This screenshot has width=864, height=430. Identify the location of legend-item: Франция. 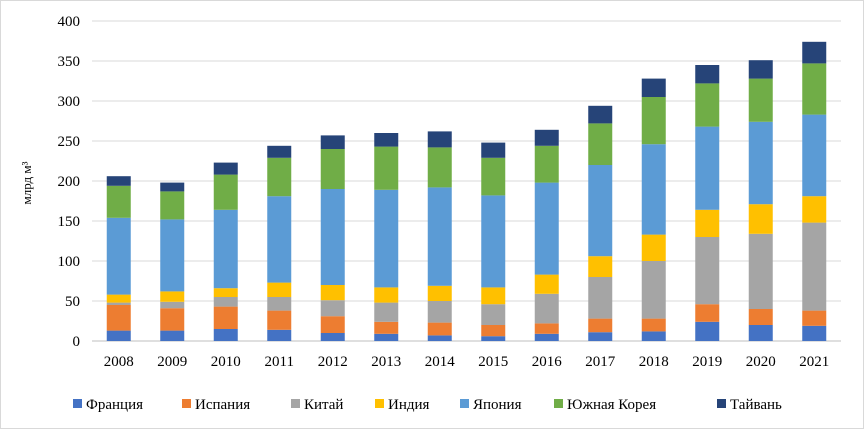
(108, 405).